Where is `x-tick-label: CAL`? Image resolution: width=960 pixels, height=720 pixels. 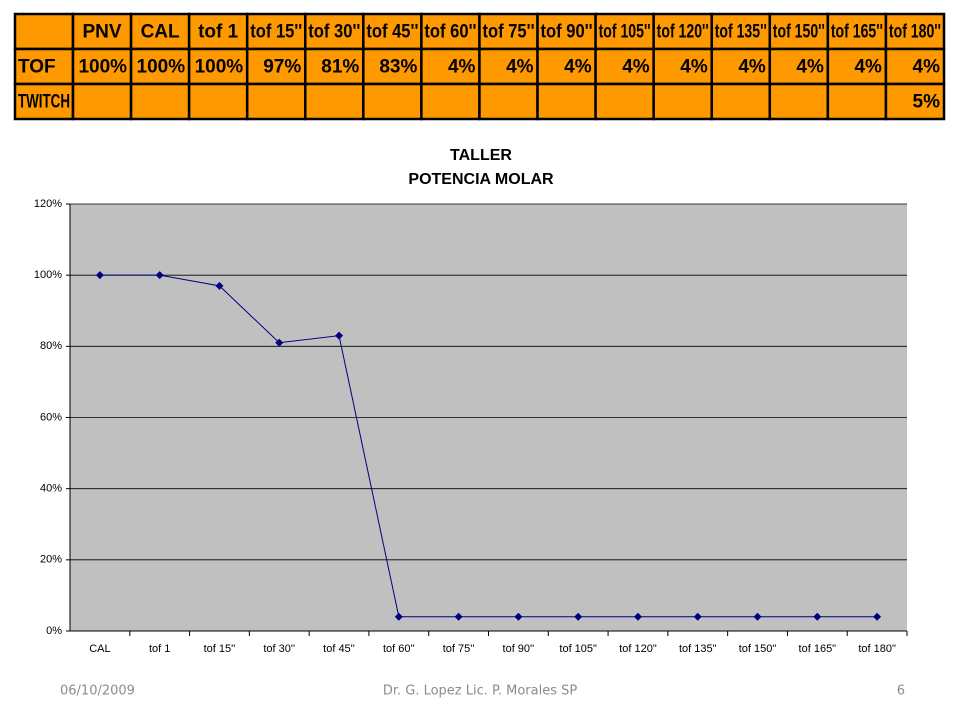 x-tick-label: CAL is located at coordinates (99, 649).